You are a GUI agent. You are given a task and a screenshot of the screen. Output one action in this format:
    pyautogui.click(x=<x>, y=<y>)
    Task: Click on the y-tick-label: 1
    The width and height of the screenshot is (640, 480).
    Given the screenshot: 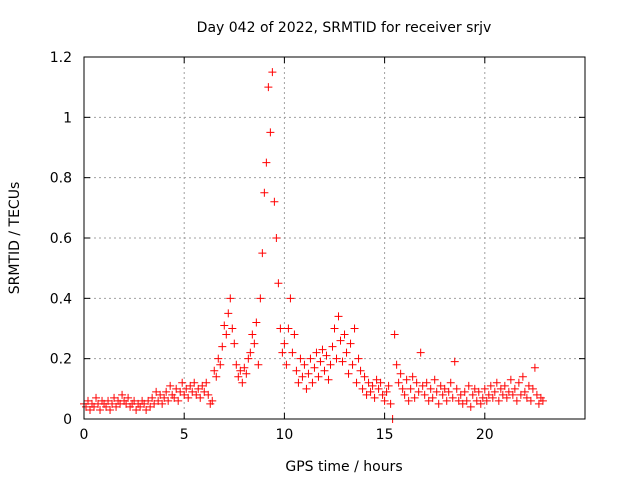 What is the action you would take?
    pyautogui.click(x=67, y=118)
    